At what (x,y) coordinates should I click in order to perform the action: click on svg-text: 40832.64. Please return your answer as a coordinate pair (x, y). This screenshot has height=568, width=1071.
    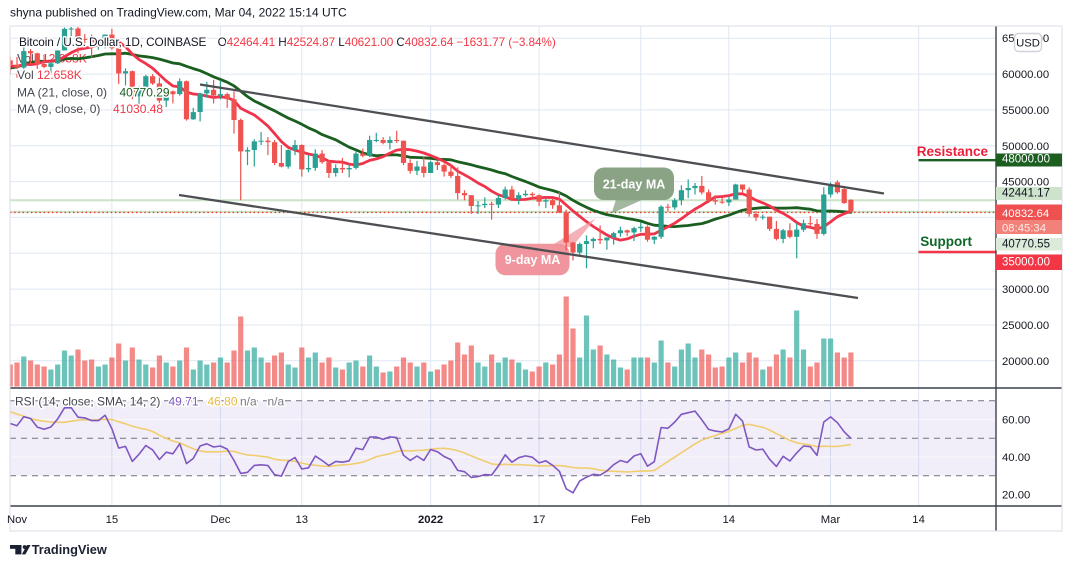
    Looking at the image, I should click on (1025, 214).